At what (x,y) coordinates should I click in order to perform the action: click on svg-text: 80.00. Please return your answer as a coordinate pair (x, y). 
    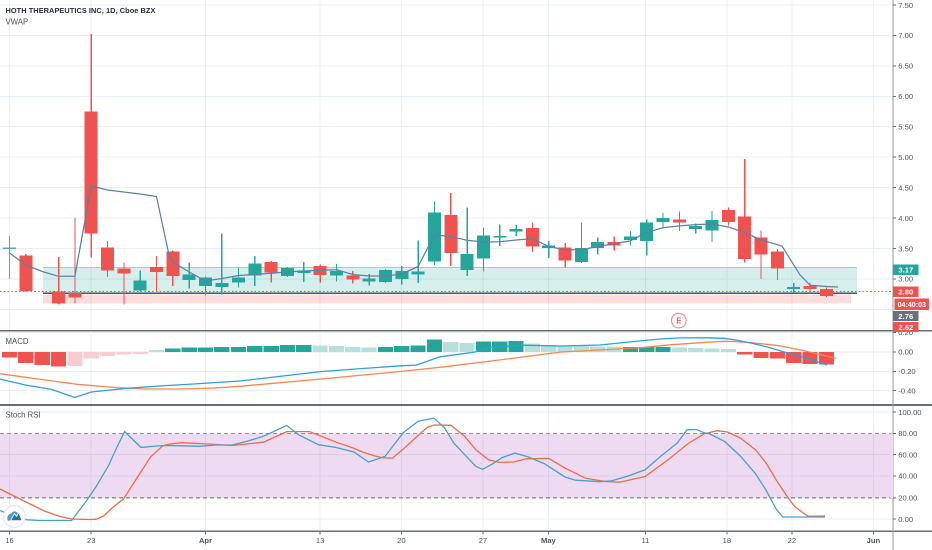
    Looking at the image, I should click on (907, 433).